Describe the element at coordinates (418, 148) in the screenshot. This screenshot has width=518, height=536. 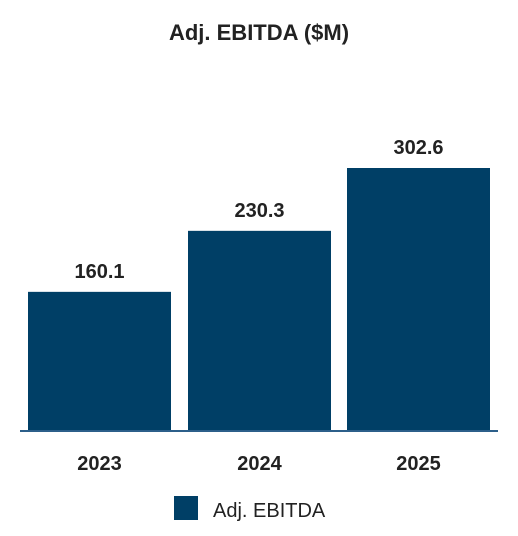
I see `data-label-2025: 302.6` at that location.